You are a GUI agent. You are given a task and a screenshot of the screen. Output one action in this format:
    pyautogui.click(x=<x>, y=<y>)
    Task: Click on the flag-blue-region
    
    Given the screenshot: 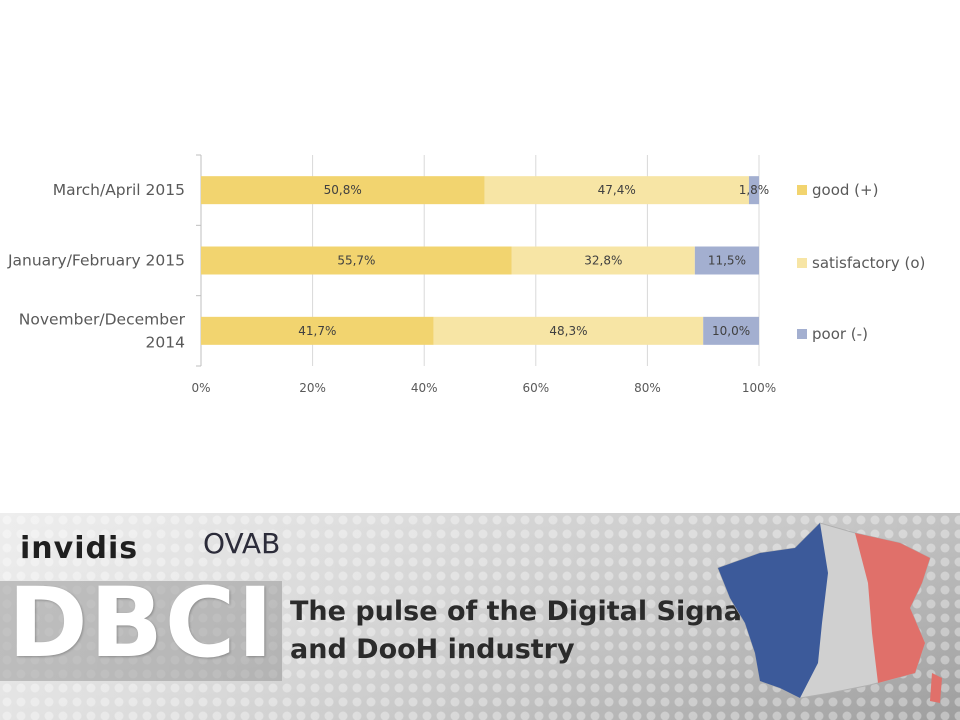 What is the action you would take?
    pyautogui.click(x=773, y=610)
    